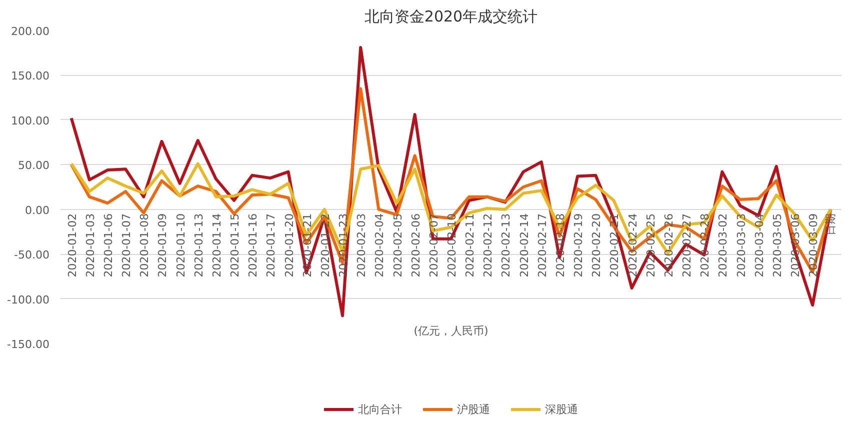 The image size is (861, 430). I want to click on x-tick-label: 2020-02-07, so click(433, 245).